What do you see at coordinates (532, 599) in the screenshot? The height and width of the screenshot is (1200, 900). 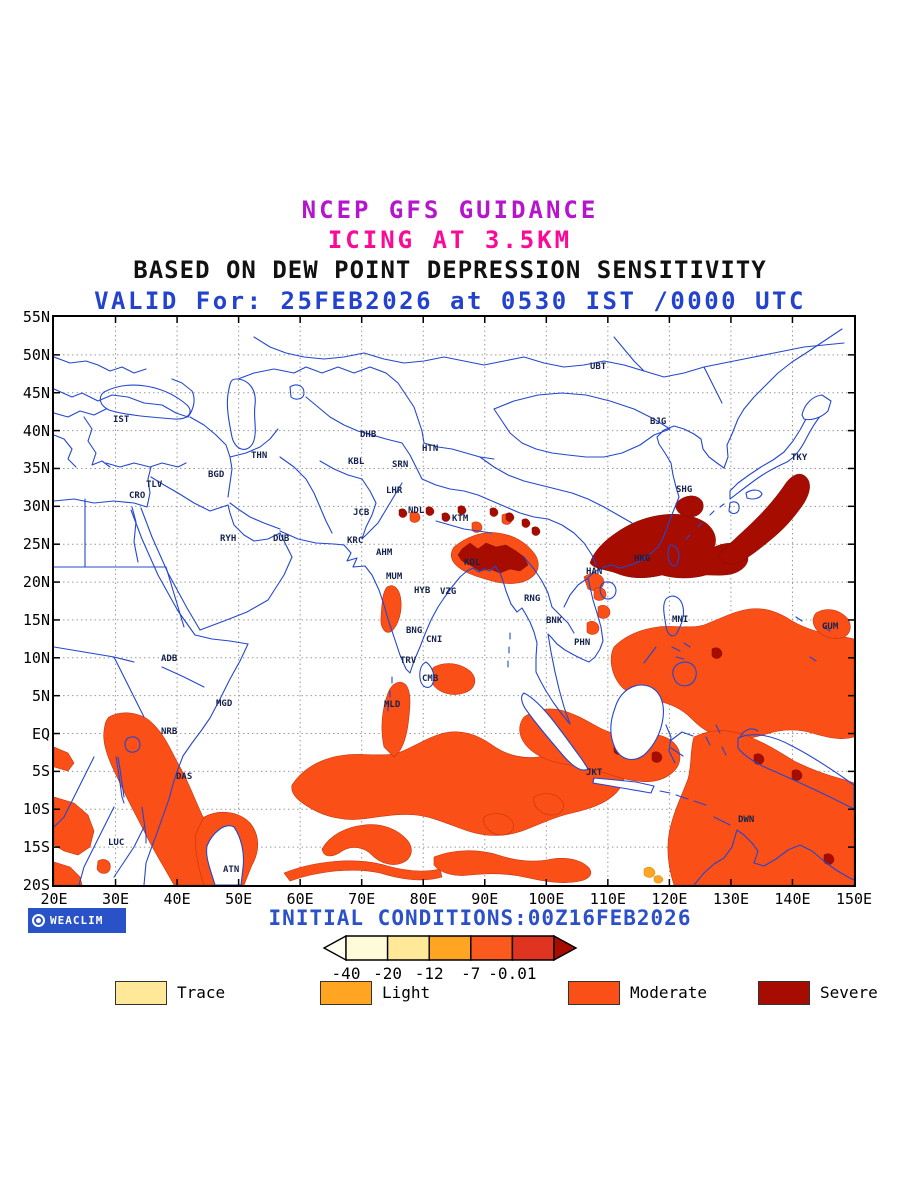 I see `station-label: RNG` at bounding box center [532, 599].